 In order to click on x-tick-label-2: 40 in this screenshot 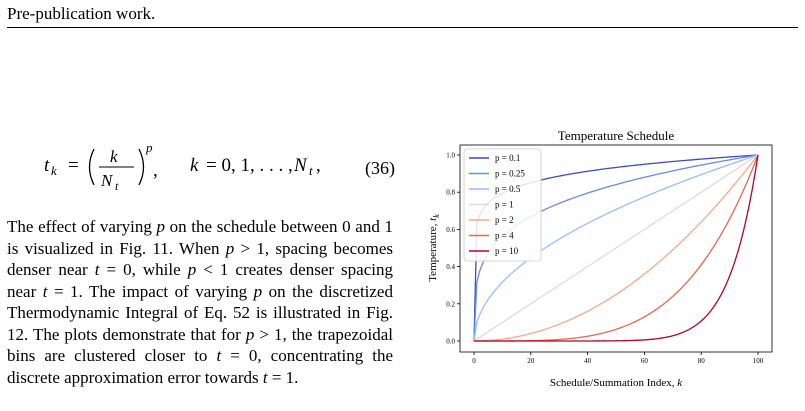, I will do `click(588, 361)`.